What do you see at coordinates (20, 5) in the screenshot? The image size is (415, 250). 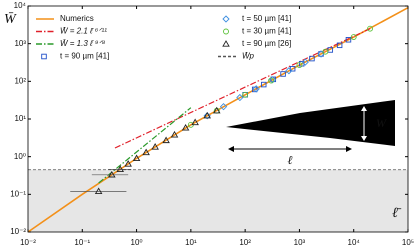 I see `y-tick-label: 10⁴` at bounding box center [20, 5].